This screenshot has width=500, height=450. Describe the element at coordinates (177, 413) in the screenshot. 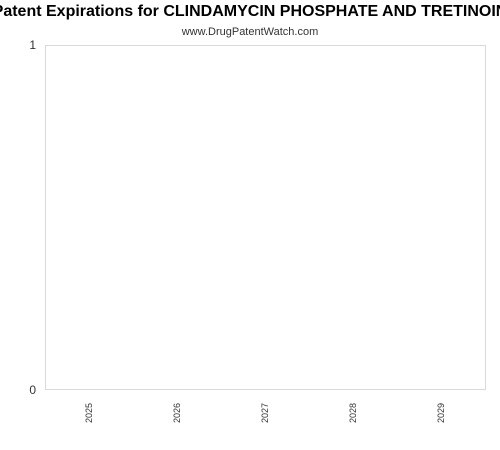

I see `x-tick-label: 2026` at that location.